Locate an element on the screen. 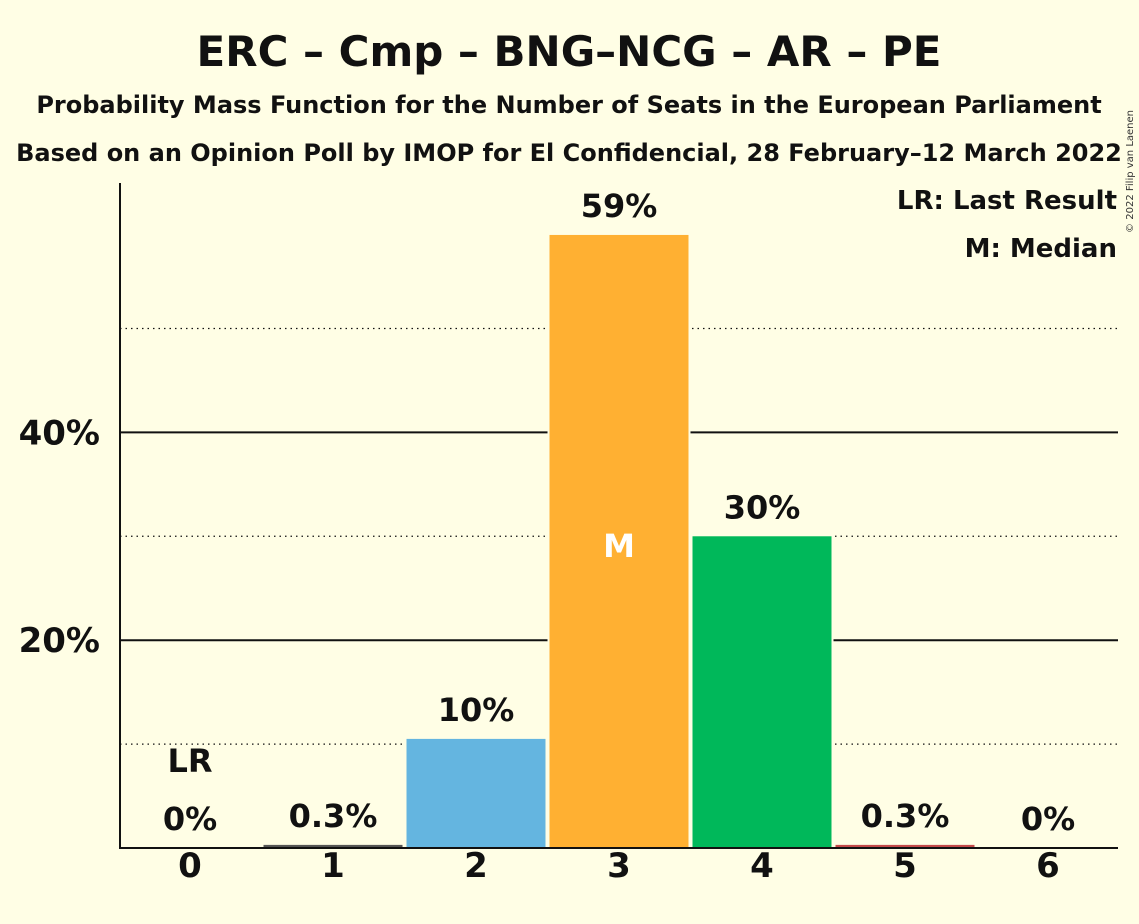 The image size is (1139, 924). x-tick-label: 5 is located at coordinates (905, 866).